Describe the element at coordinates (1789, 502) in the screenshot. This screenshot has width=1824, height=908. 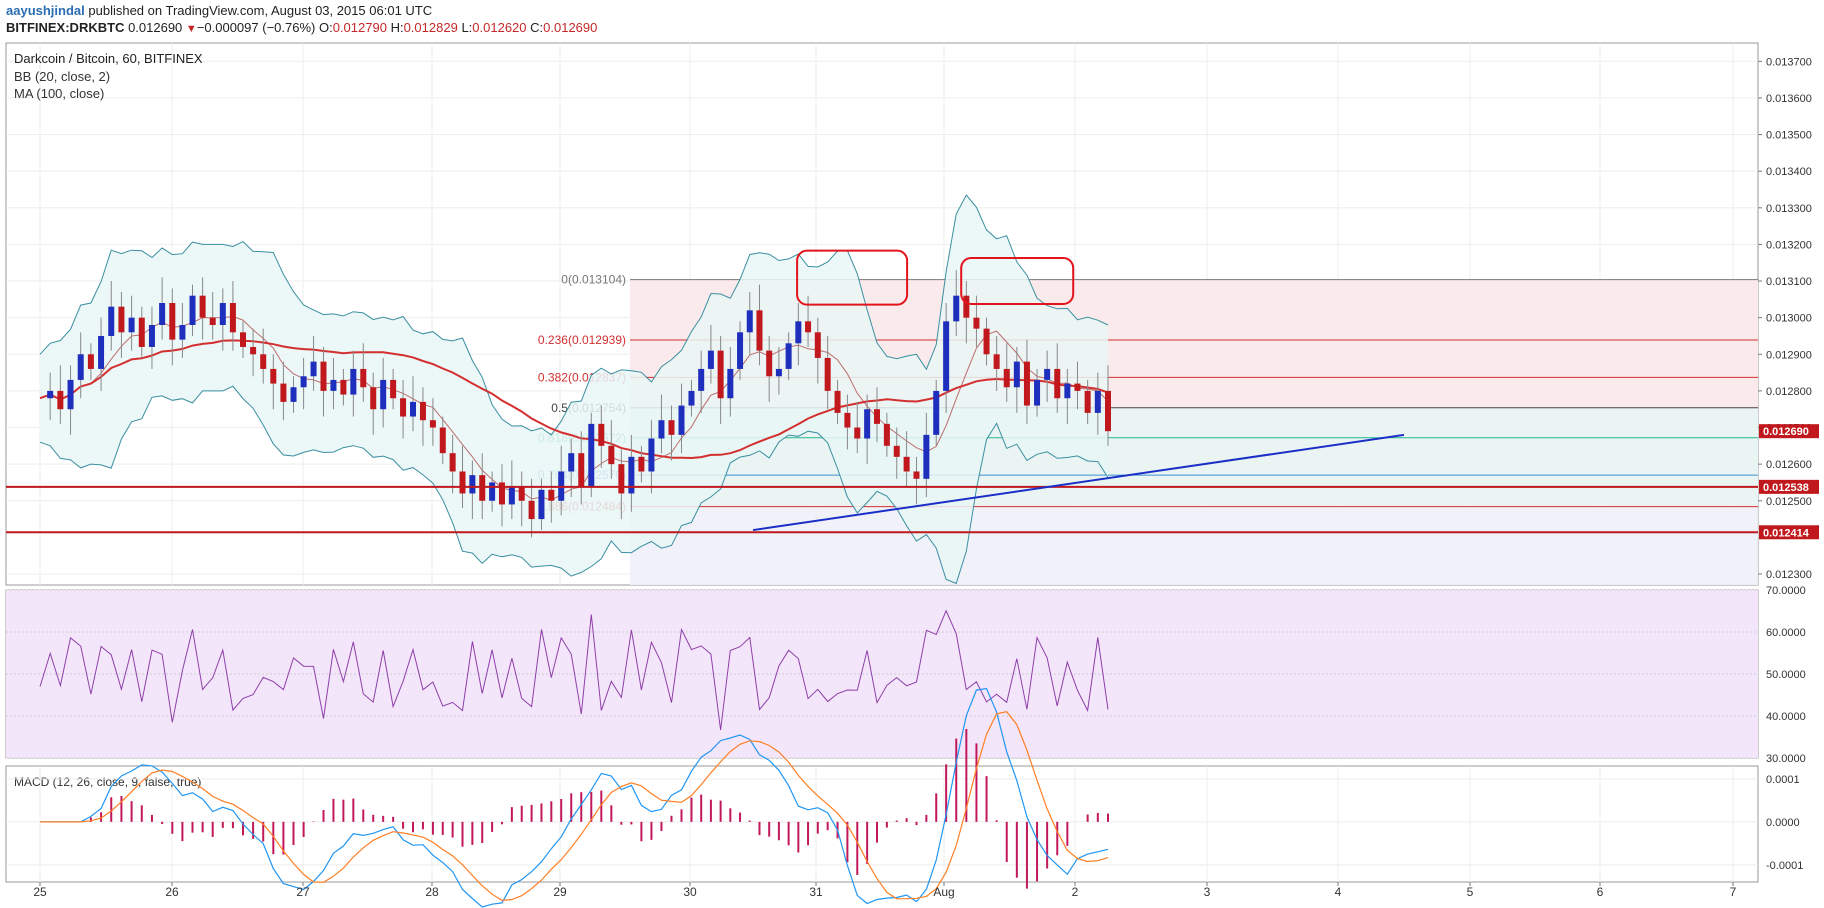
I see `price-tick-label: 0.012500` at that location.